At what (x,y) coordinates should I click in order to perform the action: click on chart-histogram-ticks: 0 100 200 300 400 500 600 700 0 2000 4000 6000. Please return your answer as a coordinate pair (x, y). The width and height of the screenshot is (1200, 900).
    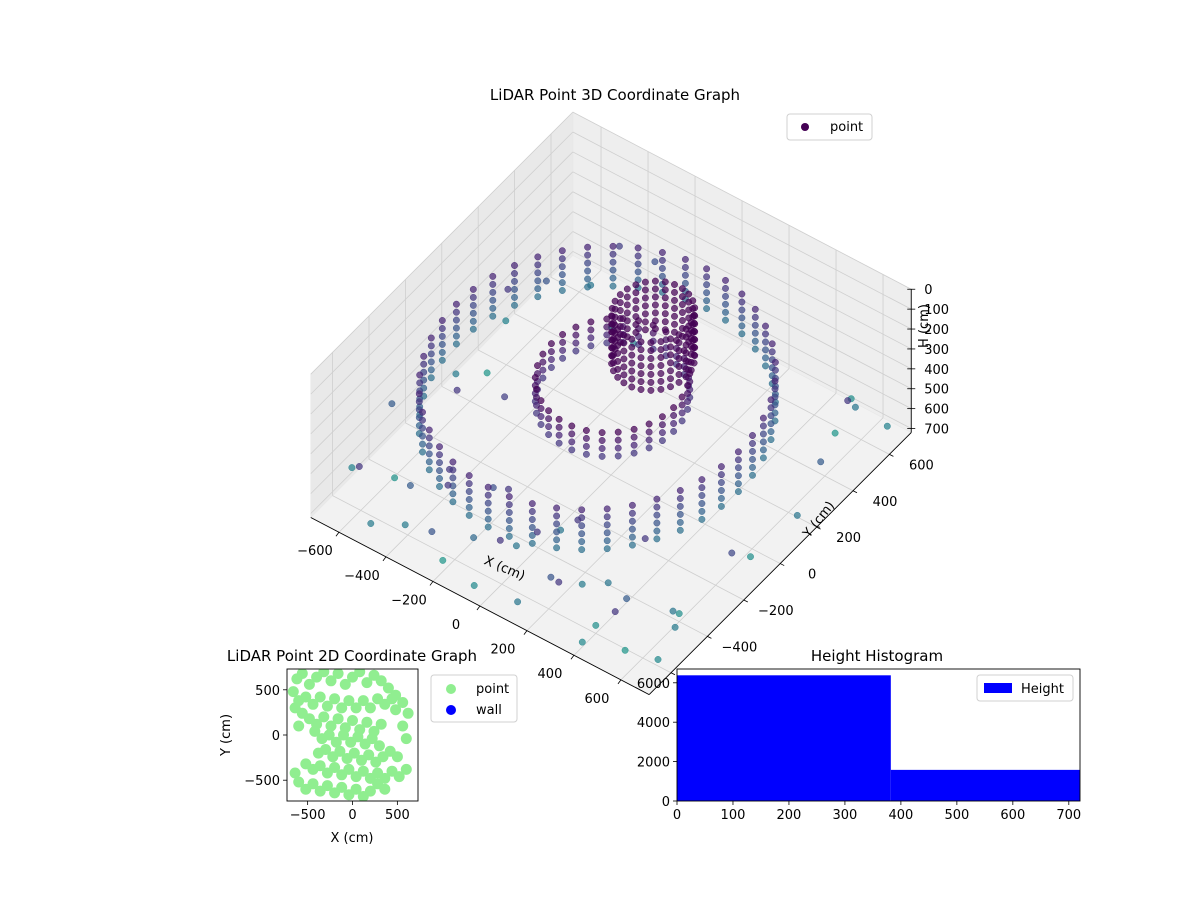
    Looking at the image, I should click on (859, 750).